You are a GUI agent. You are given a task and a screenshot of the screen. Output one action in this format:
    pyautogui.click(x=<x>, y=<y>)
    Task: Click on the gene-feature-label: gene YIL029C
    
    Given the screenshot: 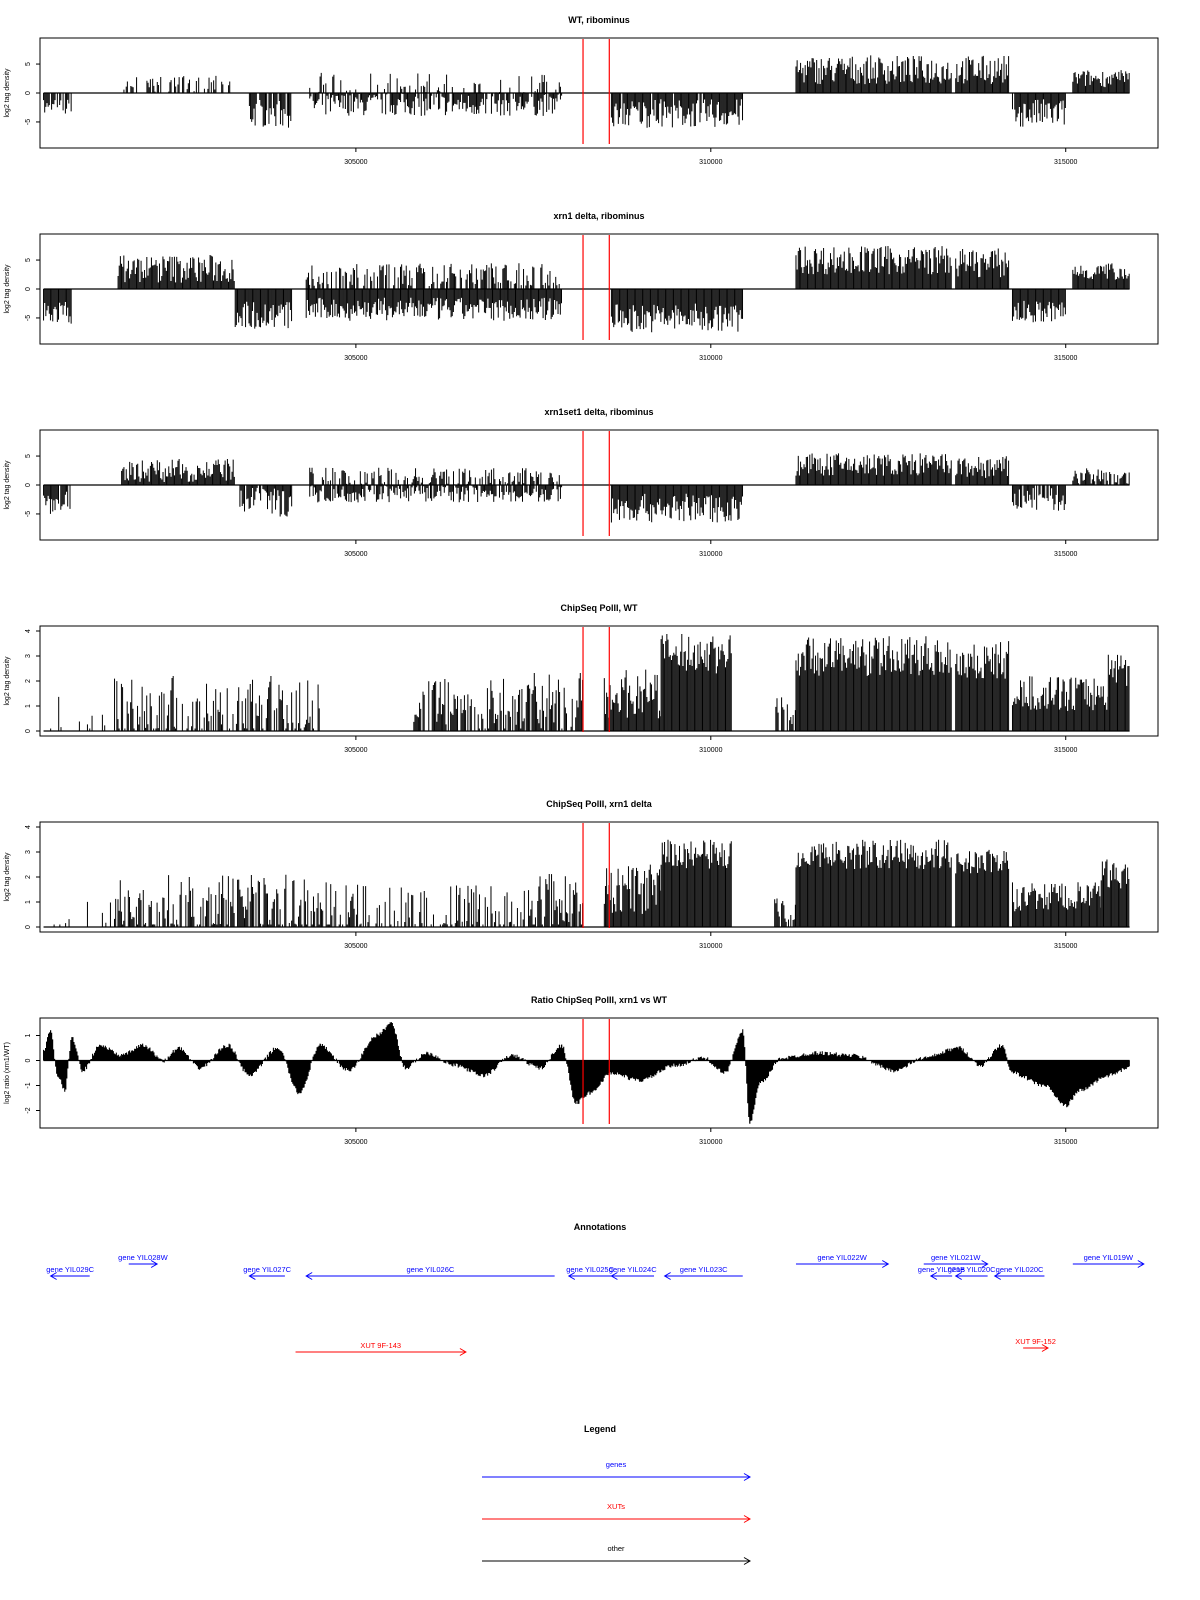 What is the action you would take?
    pyautogui.click(x=70, y=1269)
    